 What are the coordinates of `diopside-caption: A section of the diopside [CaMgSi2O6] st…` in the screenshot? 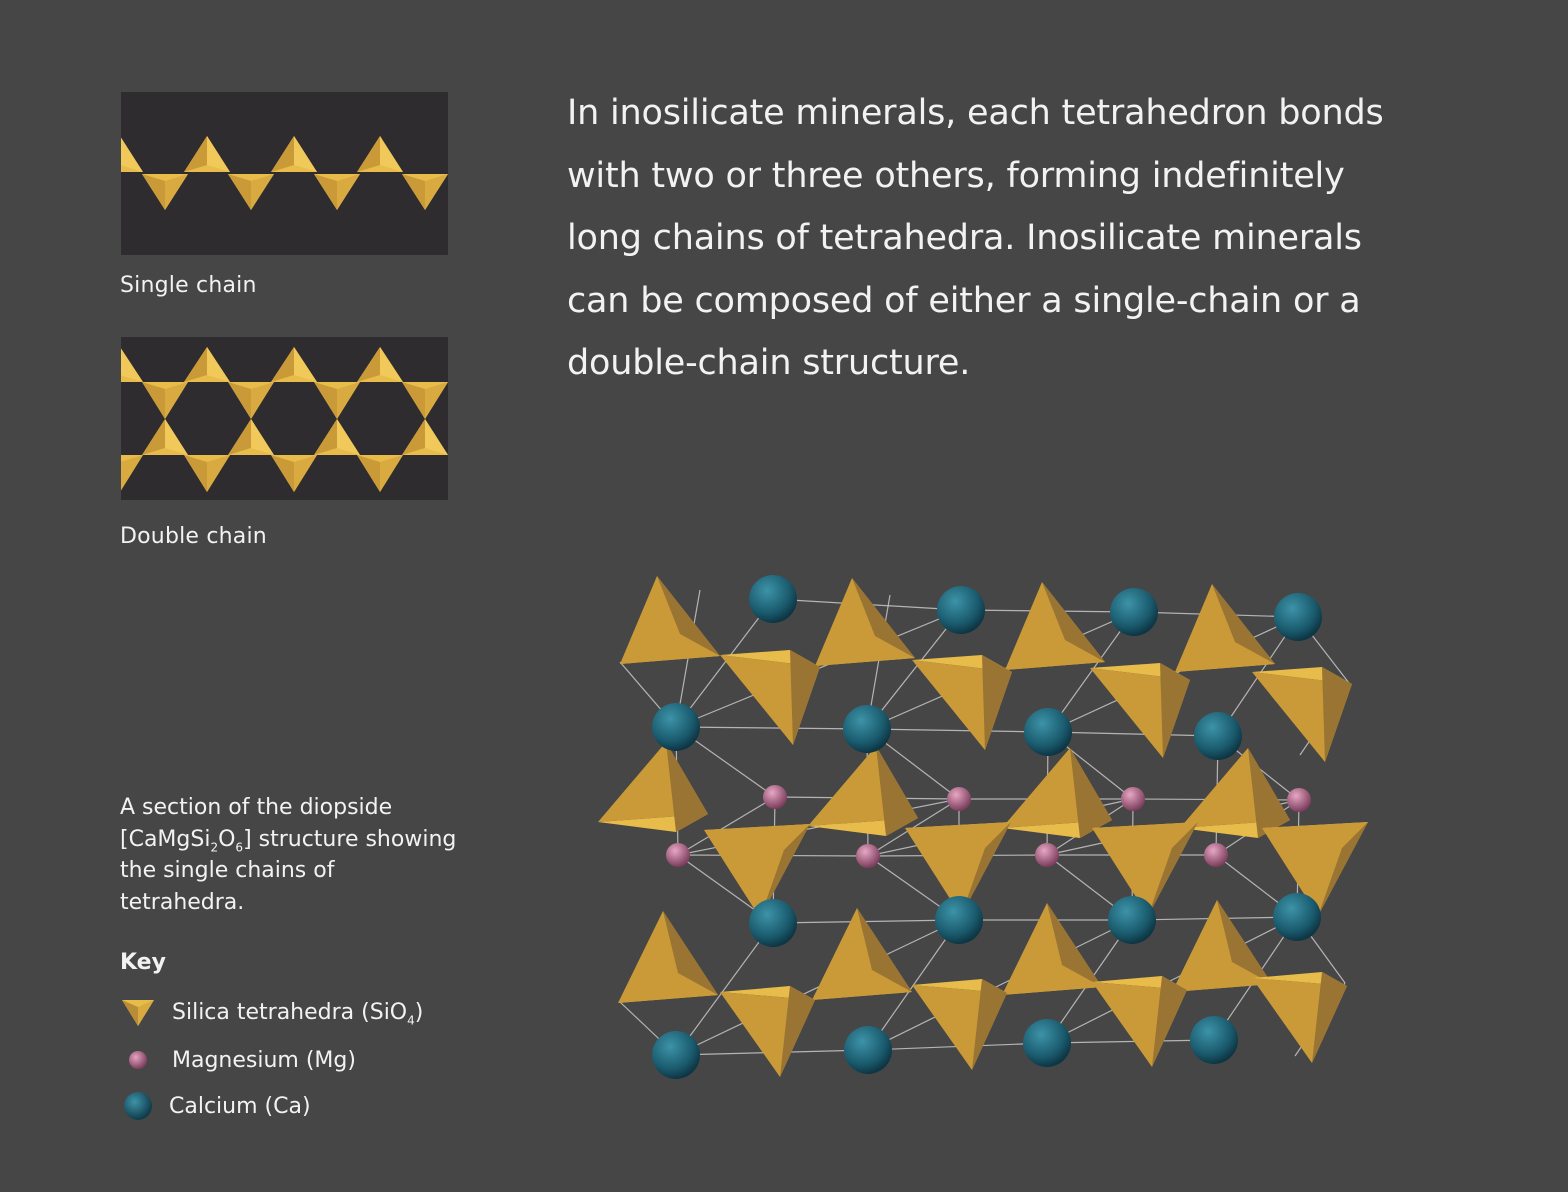 It's located at (290, 855).